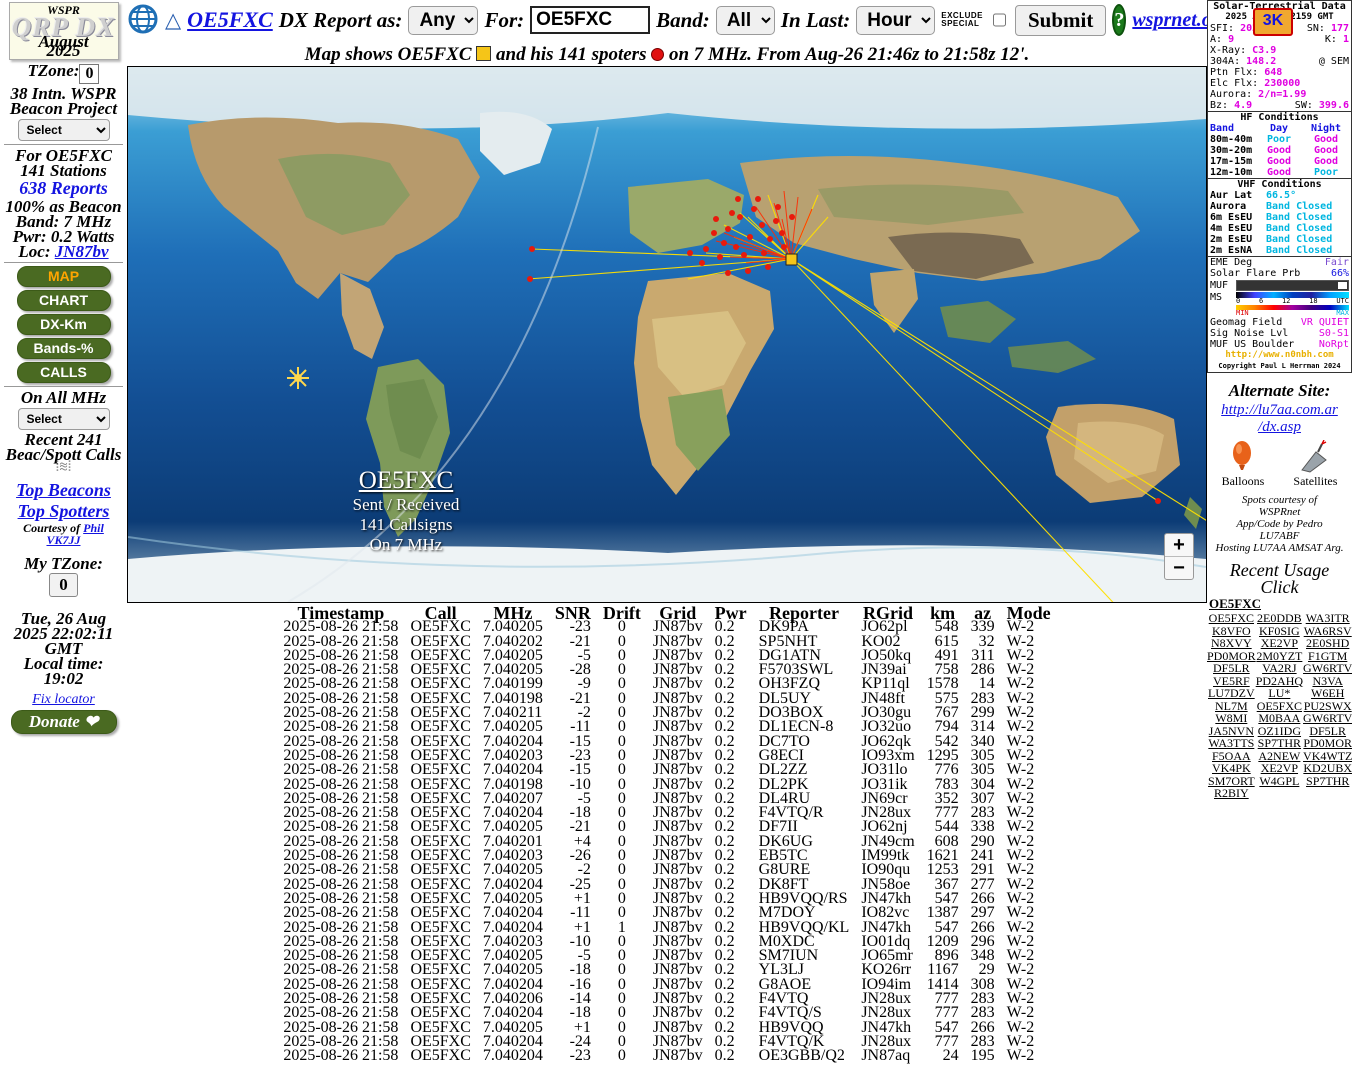  I want to click on map-button: MAP, so click(63, 276).